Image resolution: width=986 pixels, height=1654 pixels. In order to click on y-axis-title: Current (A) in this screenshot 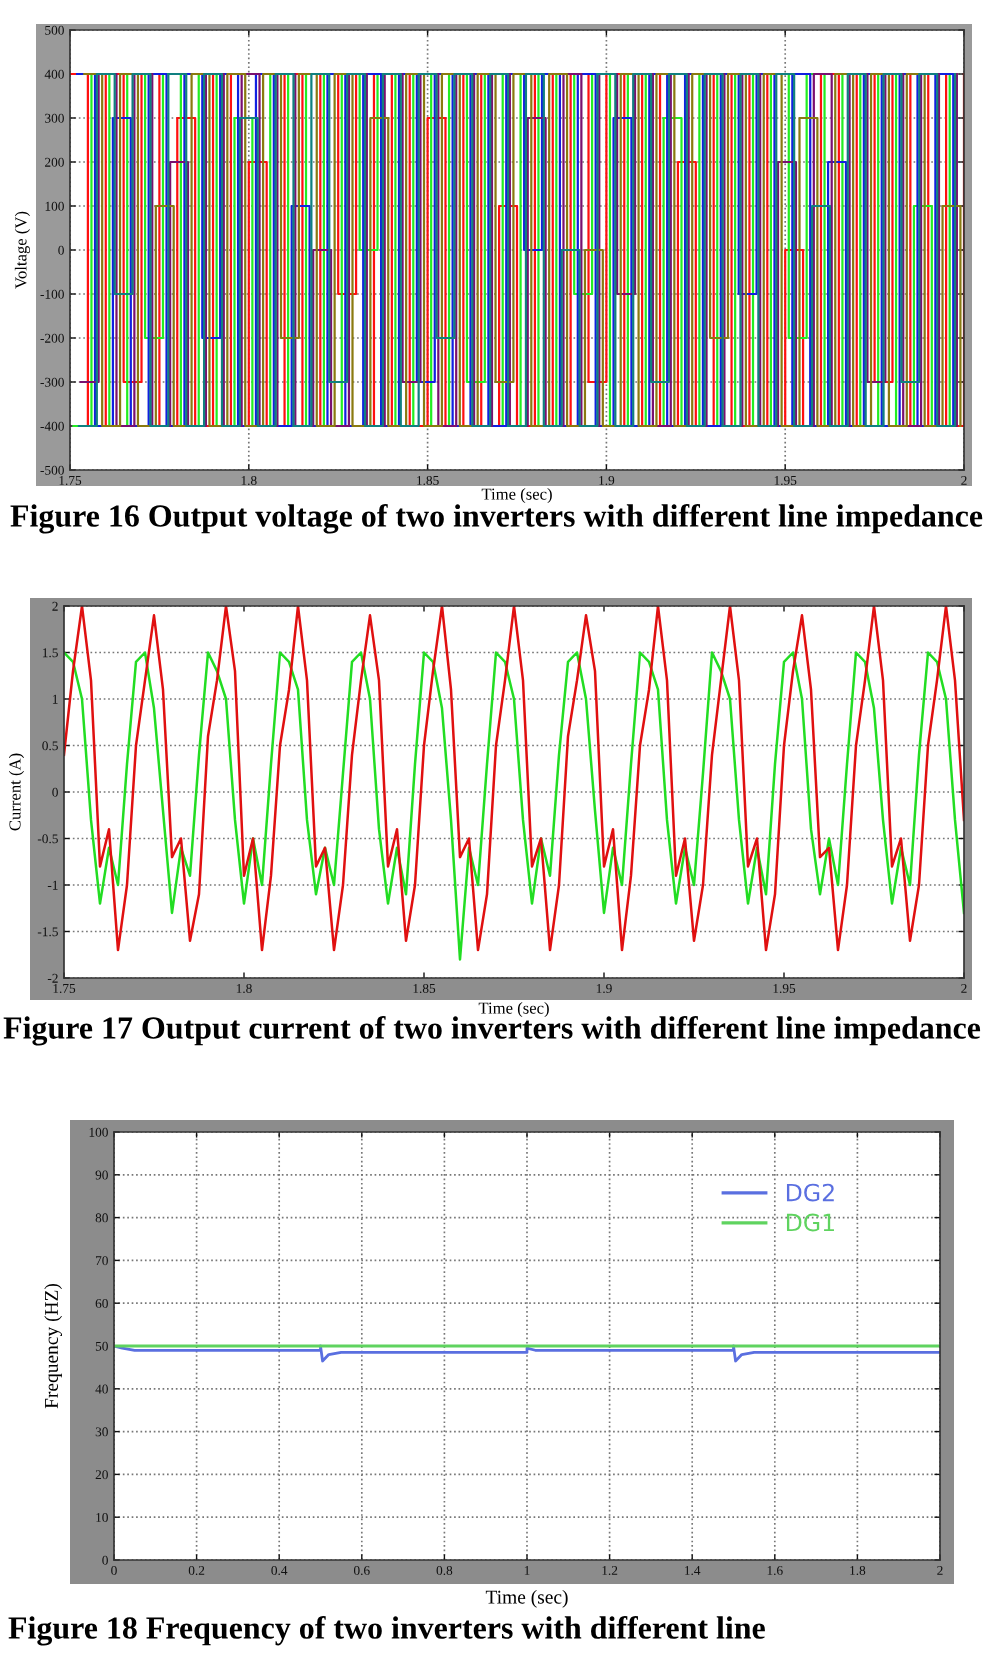, I will do `click(16, 792)`.